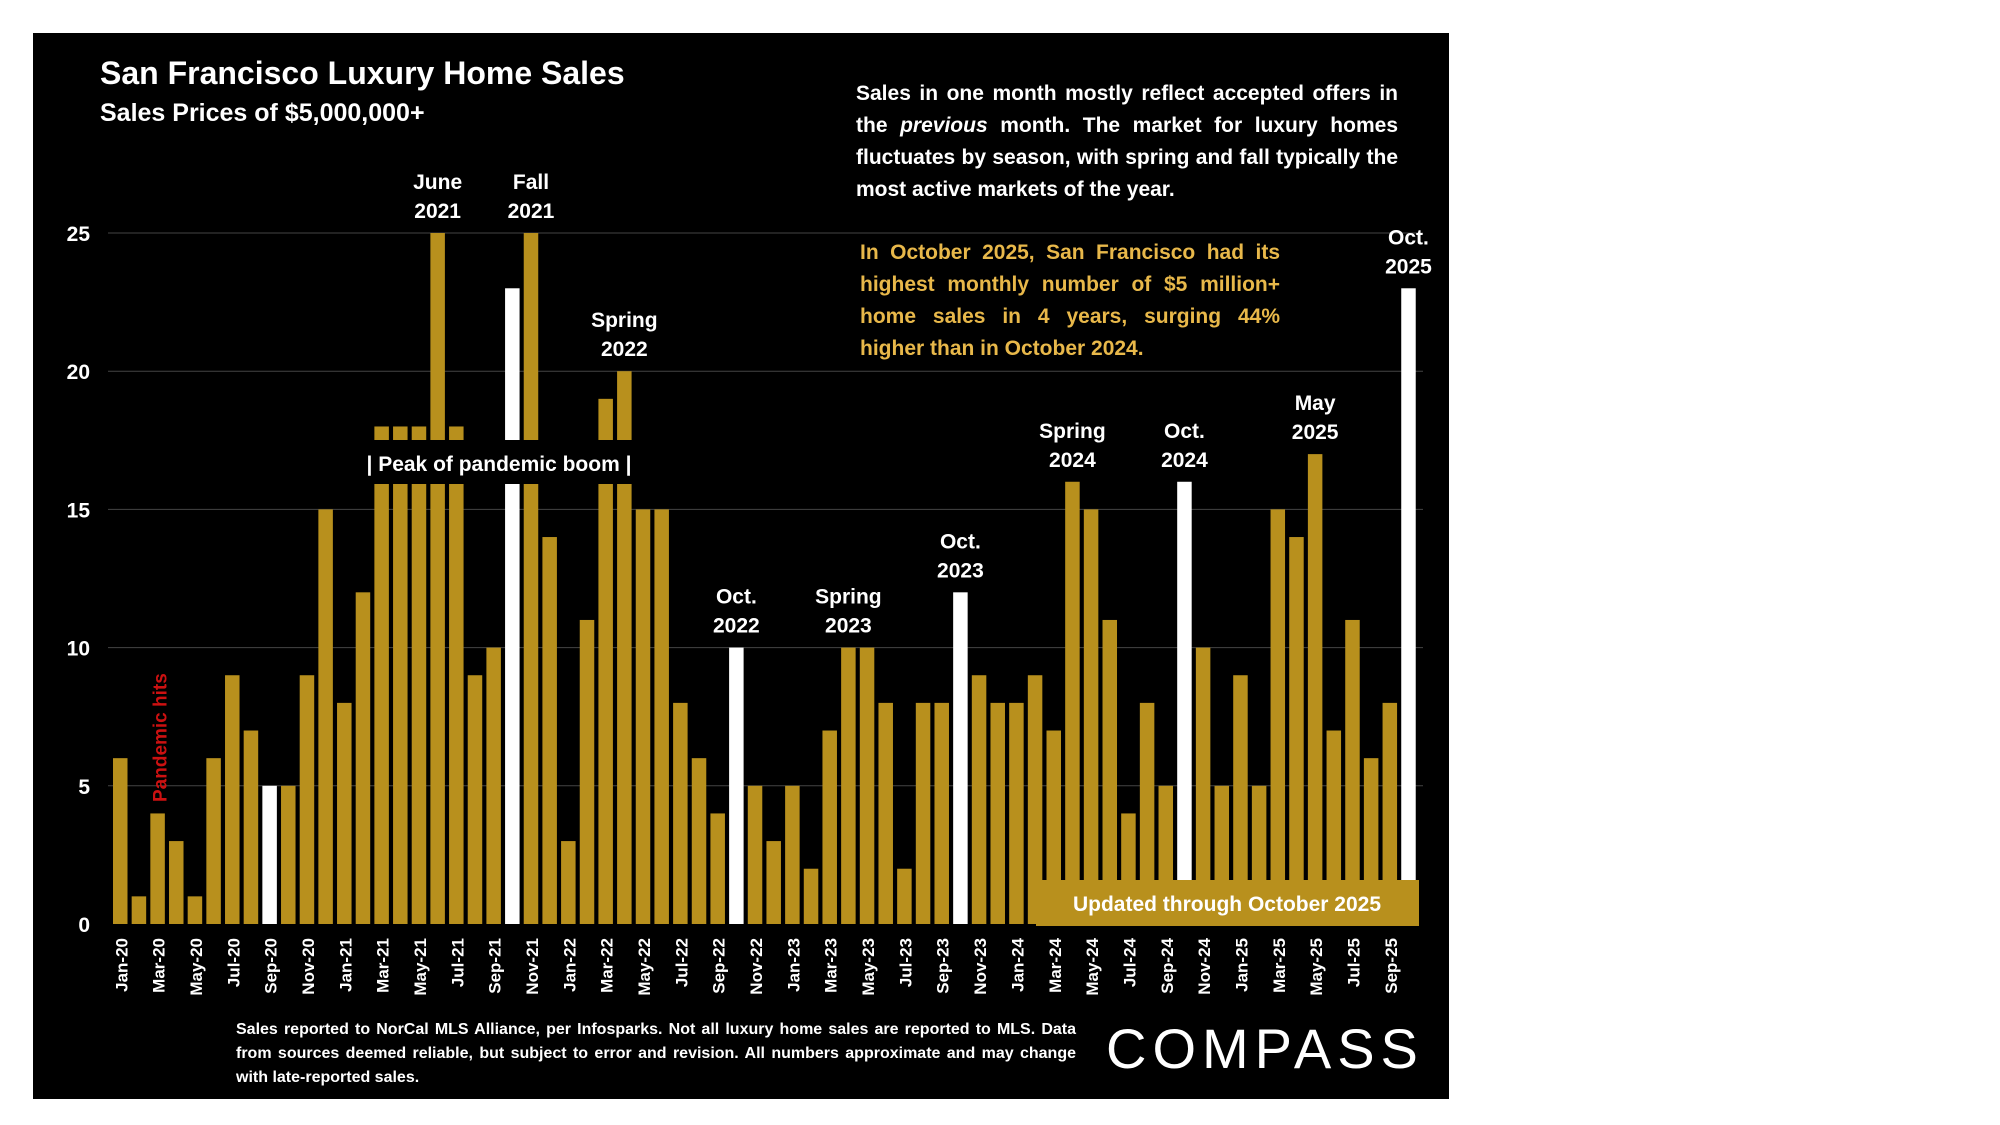  Describe the element at coordinates (1315, 403) in the screenshot. I see `bar-annotation: May` at that location.